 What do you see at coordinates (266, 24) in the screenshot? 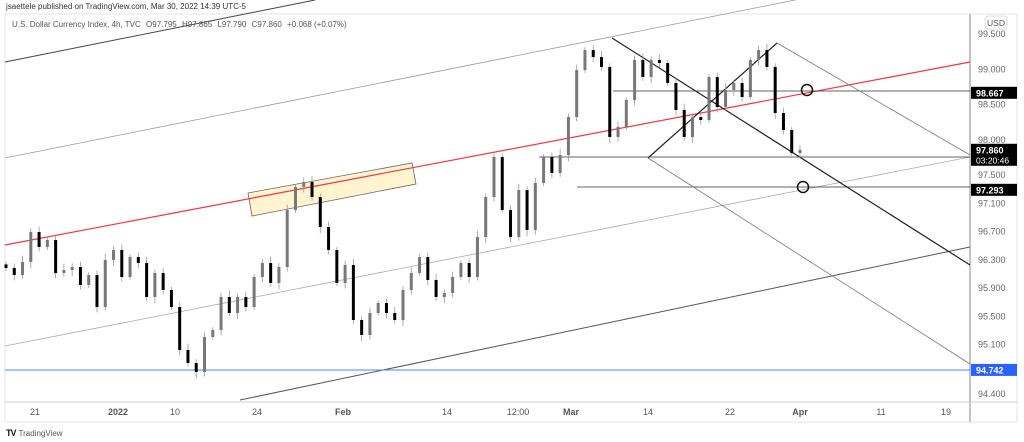
I see `ohlc-close: C97.860` at bounding box center [266, 24].